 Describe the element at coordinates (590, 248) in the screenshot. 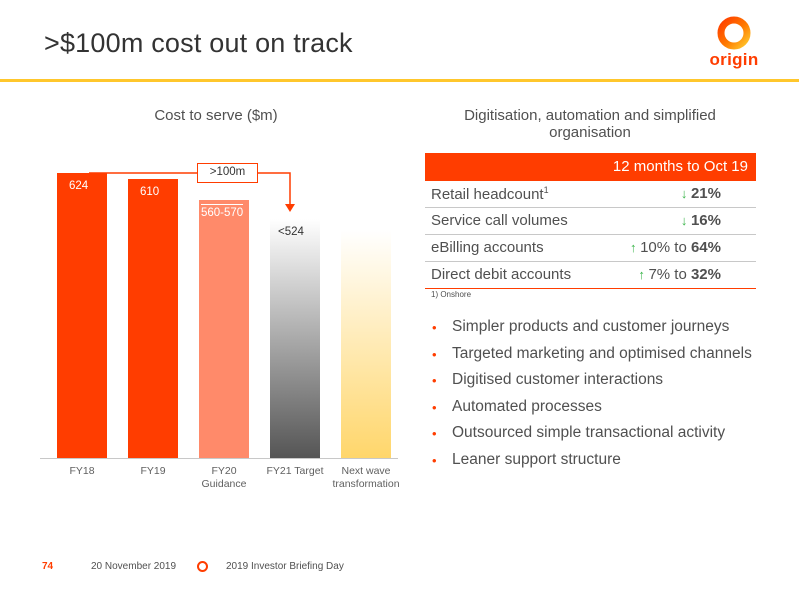

I see `metrics-row: eBilling accounts ↑ 10% to 64%` at that location.